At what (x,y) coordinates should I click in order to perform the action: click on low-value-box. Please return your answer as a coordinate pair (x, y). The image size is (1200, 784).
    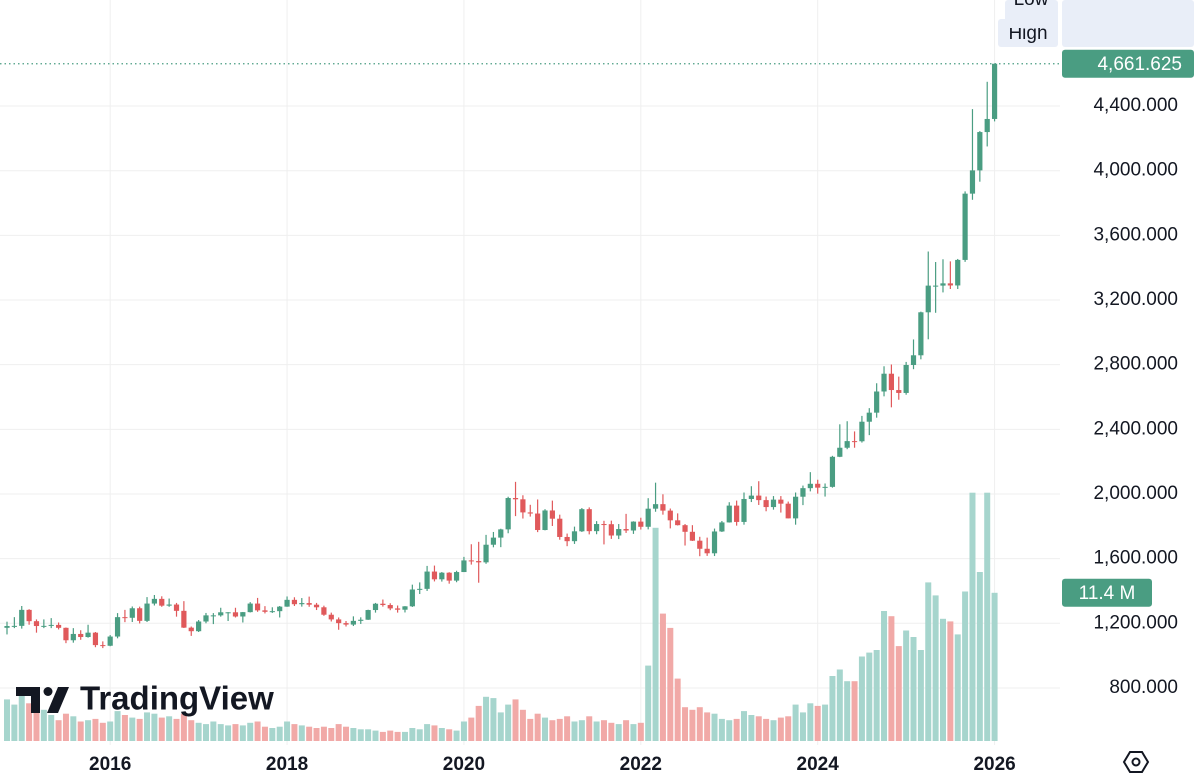
    Looking at the image, I should click on (1128, 14).